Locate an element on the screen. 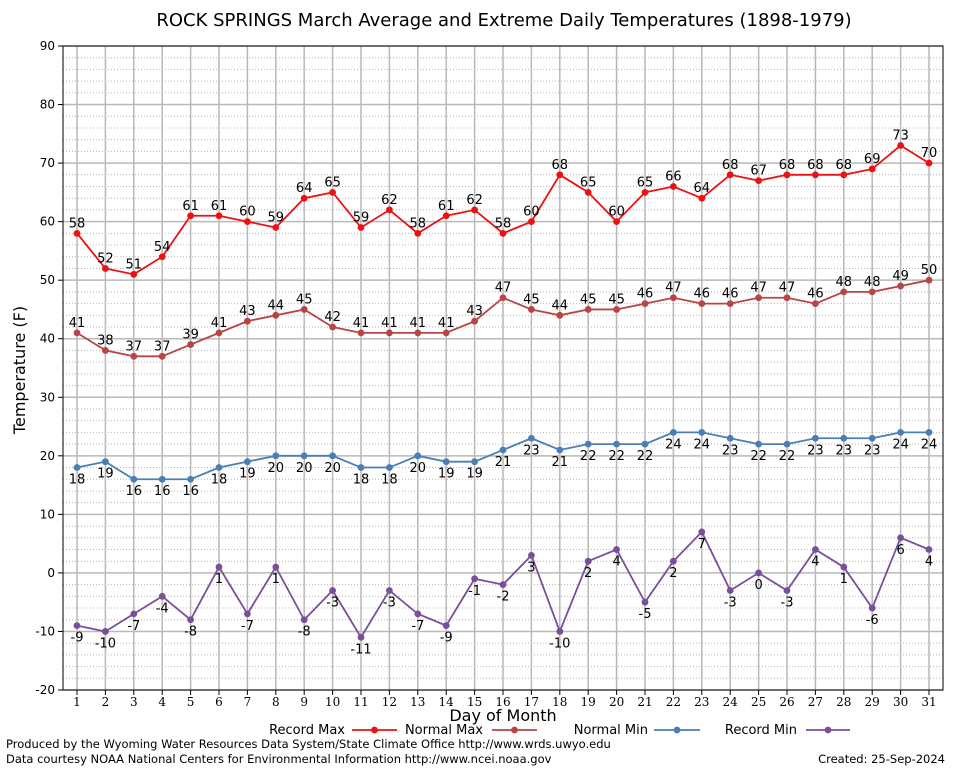 Image resolution: width=954 pixels, height=768 pixels. data-label-normal-max: 41 is located at coordinates (418, 323).